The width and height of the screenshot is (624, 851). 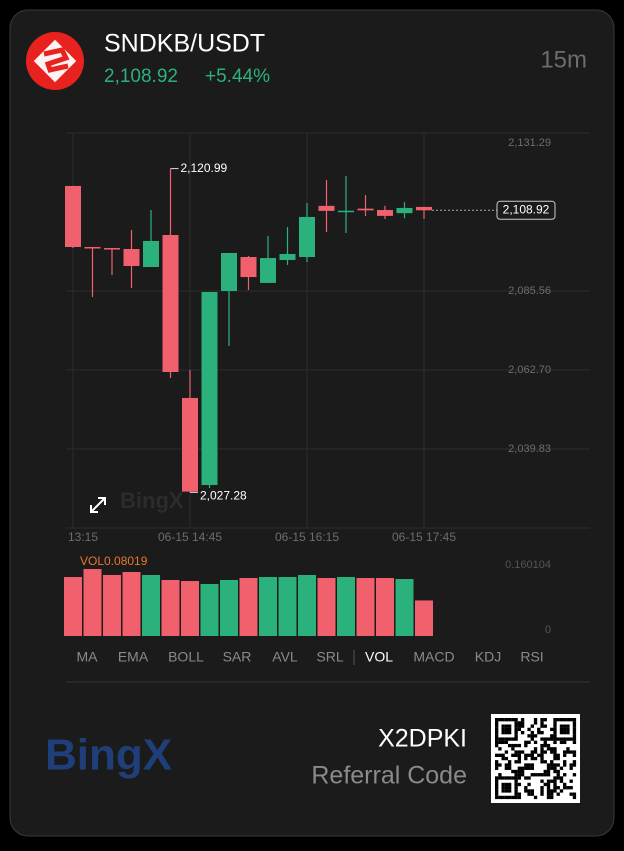 What do you see at coordinates (186, 657) in the screenshot?
I see `indicator-tab: BOLL` at bounding box center [186, 657].